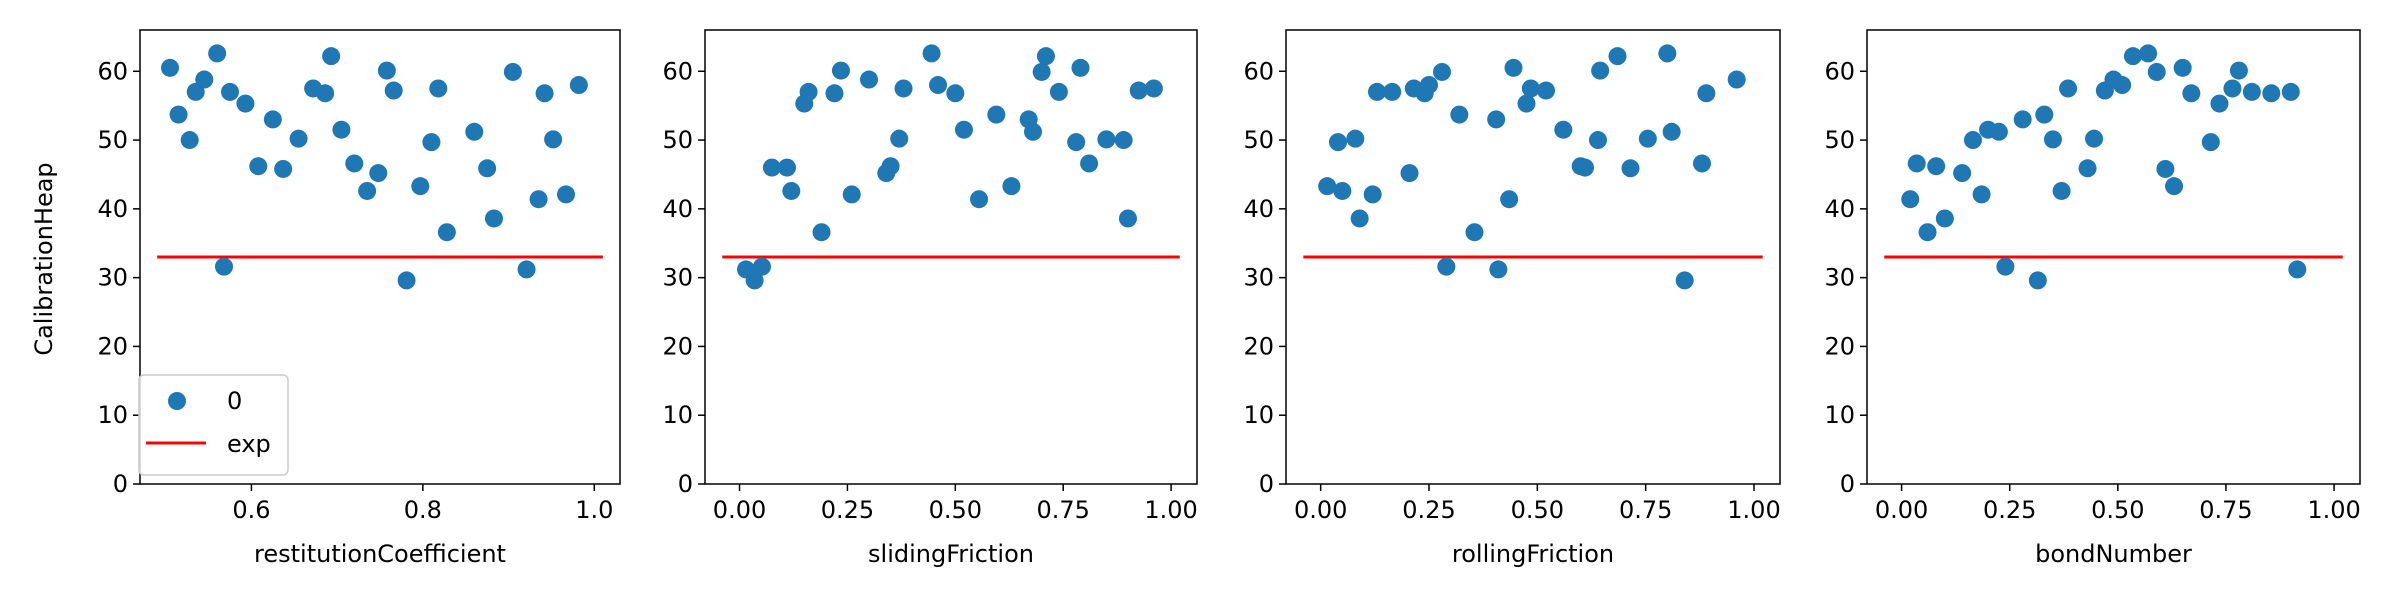  Describe the element at coordinates (1753, 510) in the screenshot. I see `x-tick-label: 1.00` at that location.